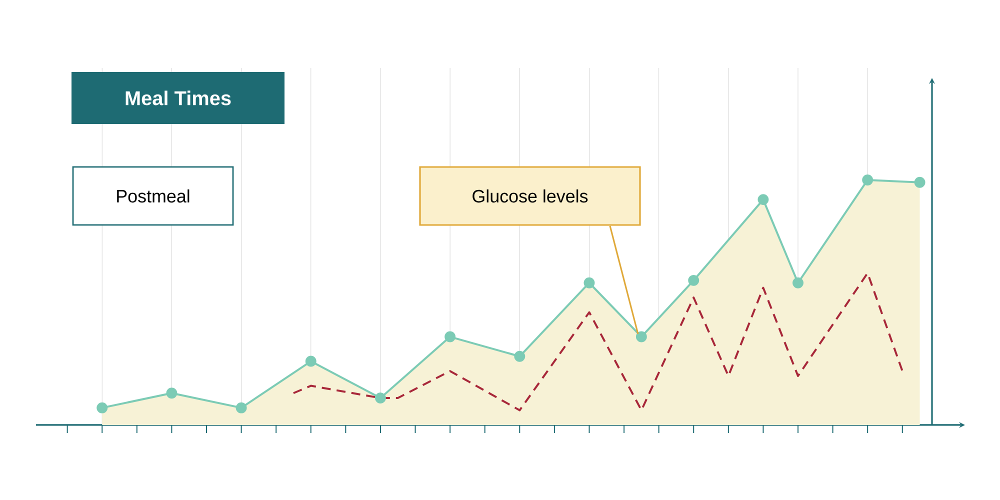 The width and height of the screenshot is (1000, 500). Describe the element at coordinates (530, 196) in the screenshot. I see `annotation: Glucose levels` at that location.